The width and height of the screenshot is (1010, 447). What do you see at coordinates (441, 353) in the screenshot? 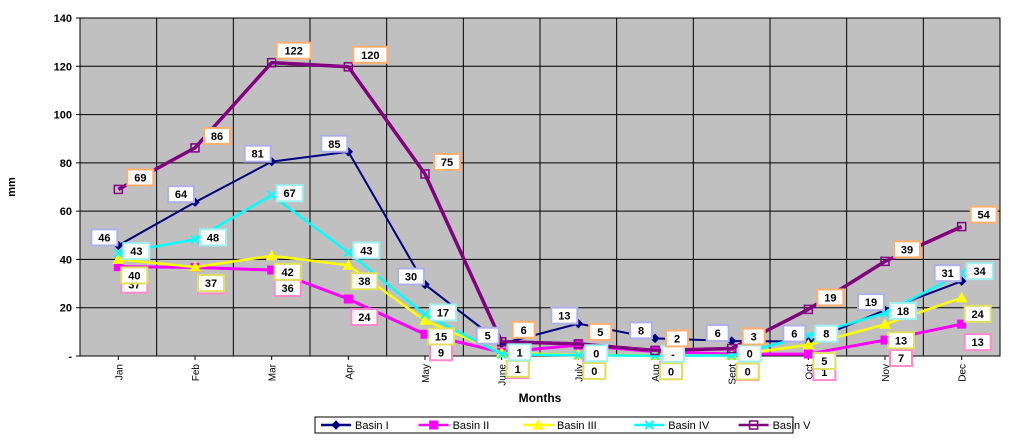
I see `data-label: 9` at bounding box center [441, 353].